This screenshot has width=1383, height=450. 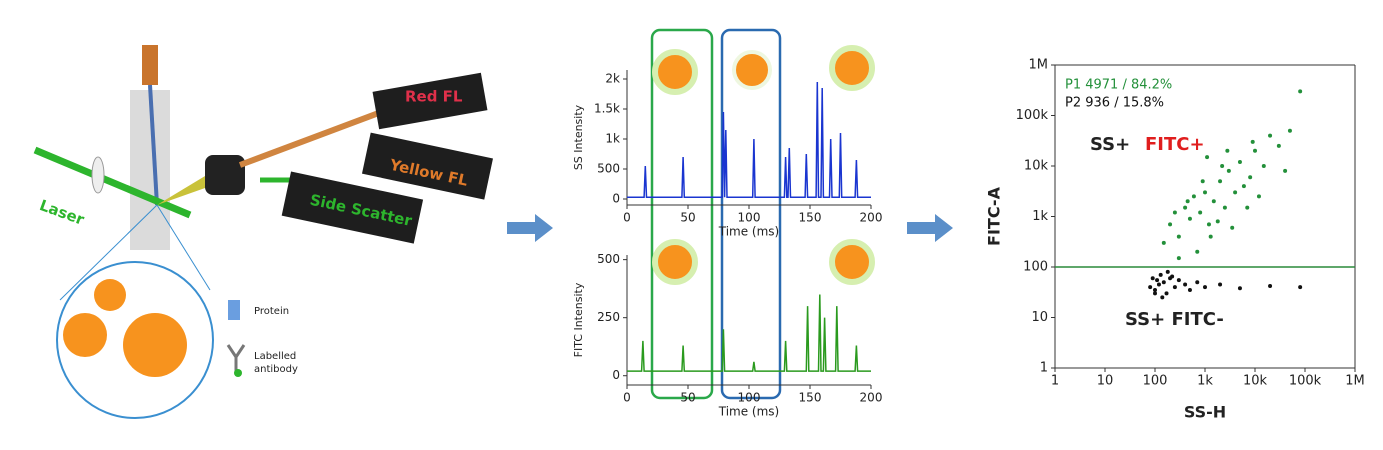 What do you see at coordinates (607, 109) in the screenshot?
I see `y-tick-label: 1.5k` at bounding box center [607, 109].